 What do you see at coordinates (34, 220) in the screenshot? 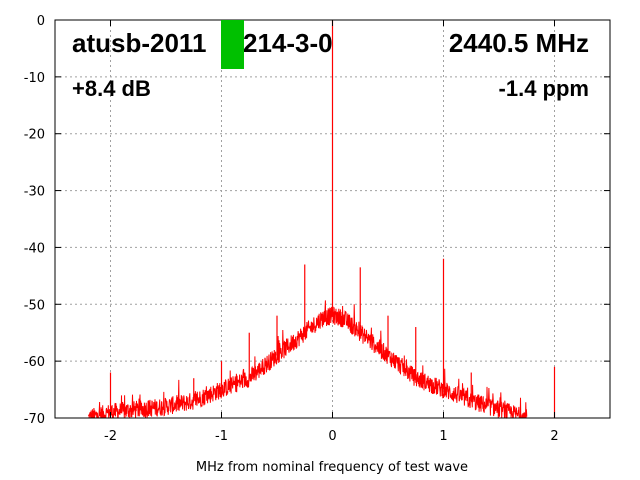
I see `y-tick-labels: 0 -10 -20 -30 -40 -50 -60 -70` at bounding box center [34, 220].